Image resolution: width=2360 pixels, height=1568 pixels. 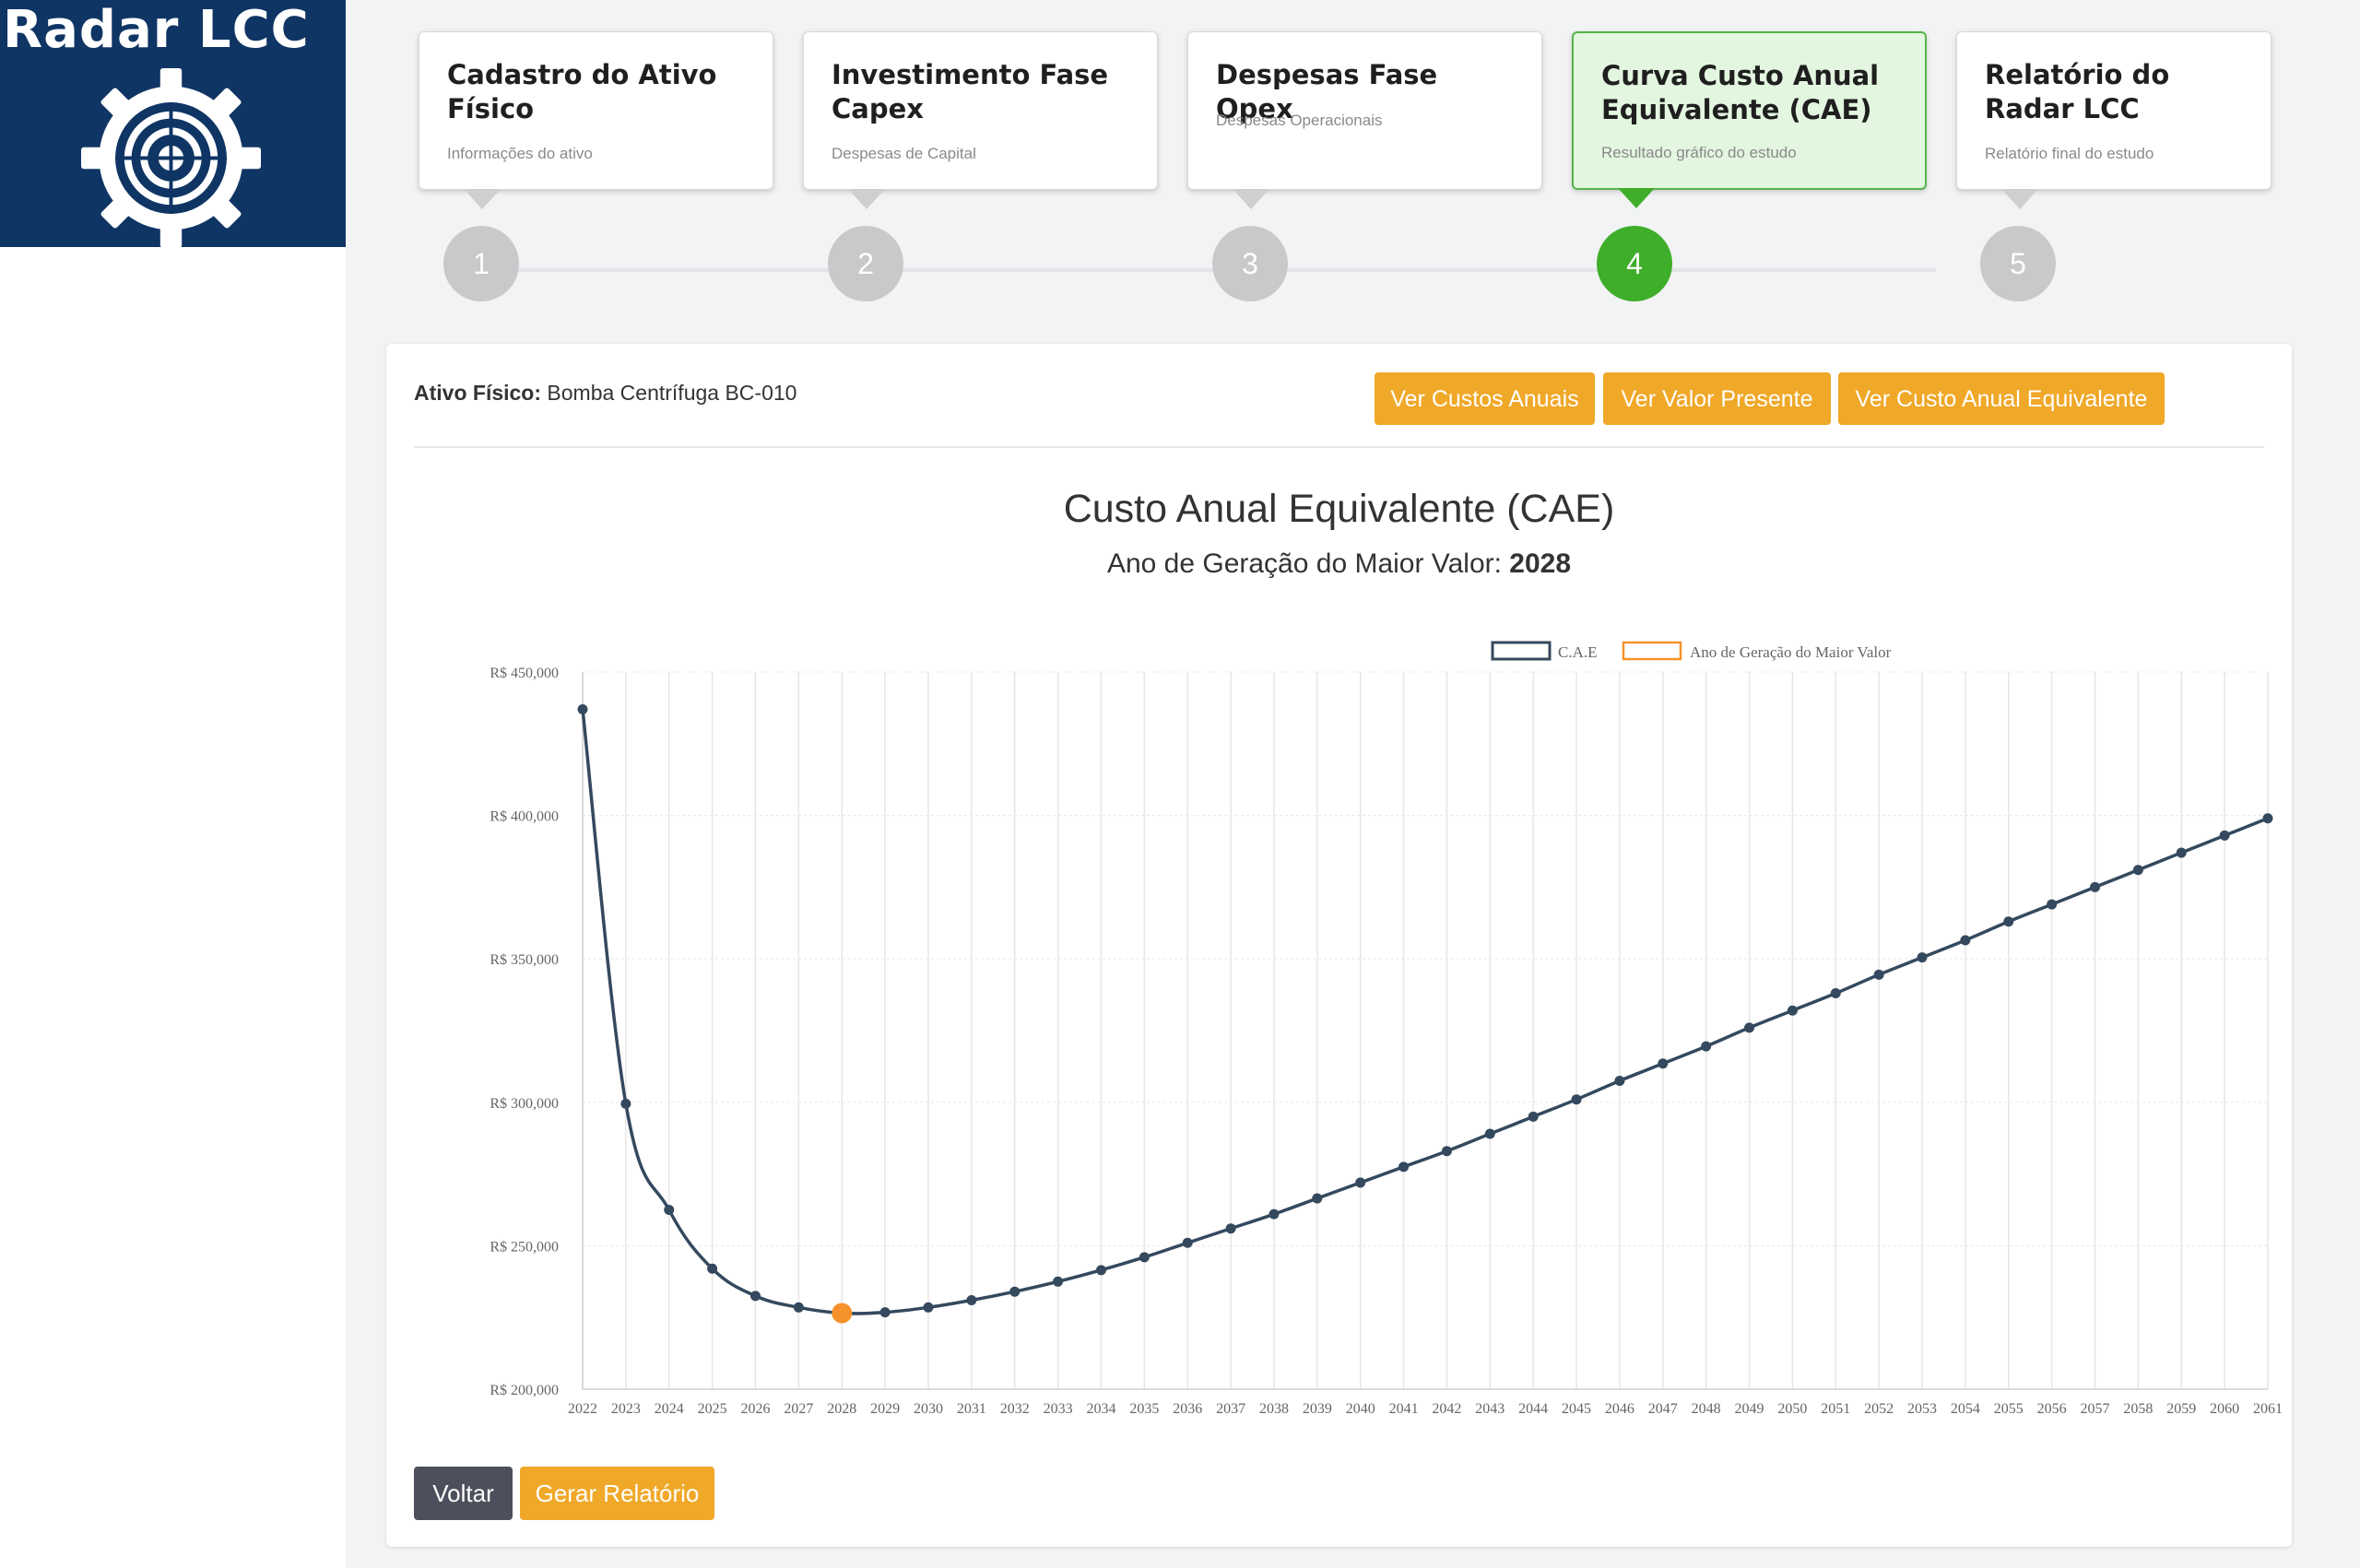 What do you see at coordinates (478, 393) in the screenshot?
I see `asset-label: Ativo Físico:` at bounding box center [478, 393].